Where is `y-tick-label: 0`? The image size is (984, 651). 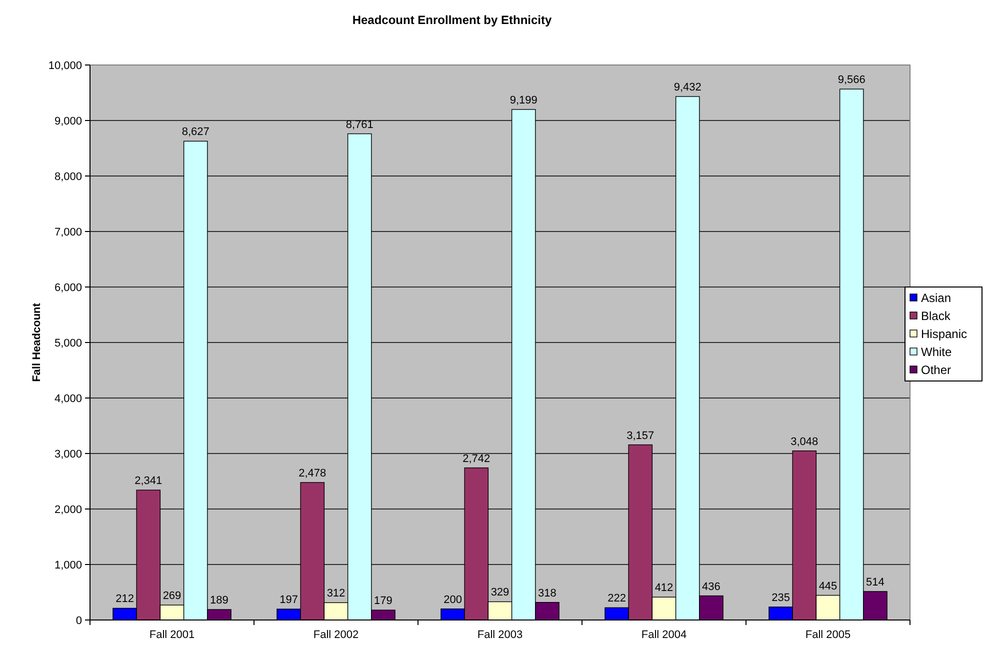
y-tick-label: 0 is located at coordinates (79, 620).